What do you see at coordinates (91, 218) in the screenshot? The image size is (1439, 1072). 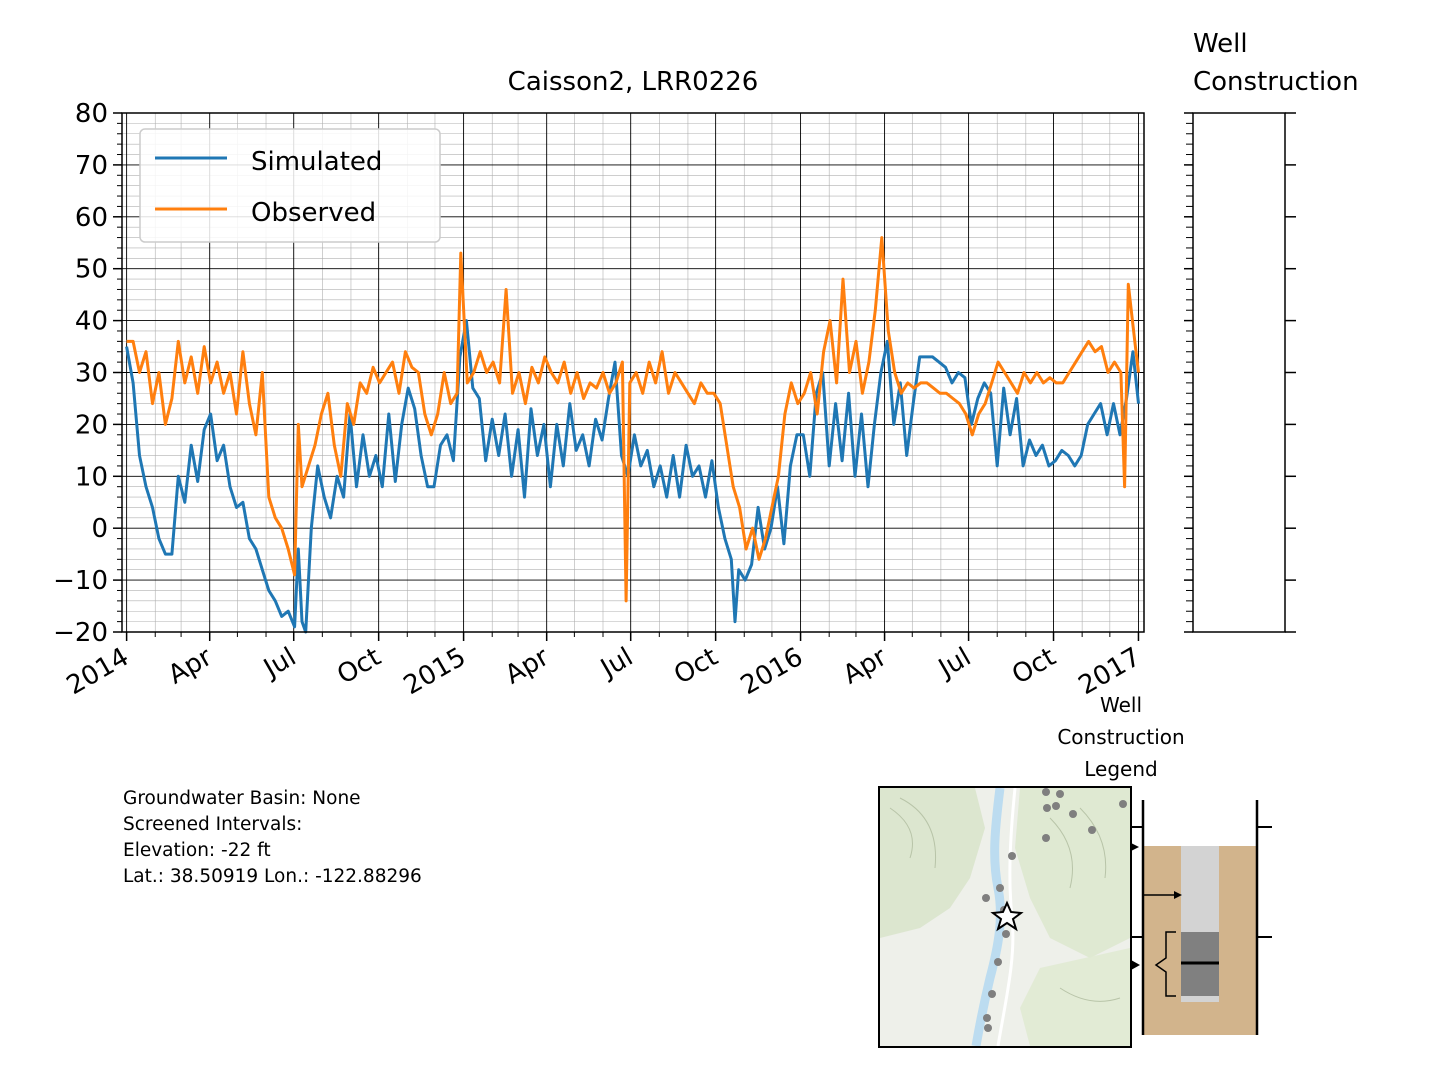 I see `y-tick-label: 60` at bounding box center [91, 218].